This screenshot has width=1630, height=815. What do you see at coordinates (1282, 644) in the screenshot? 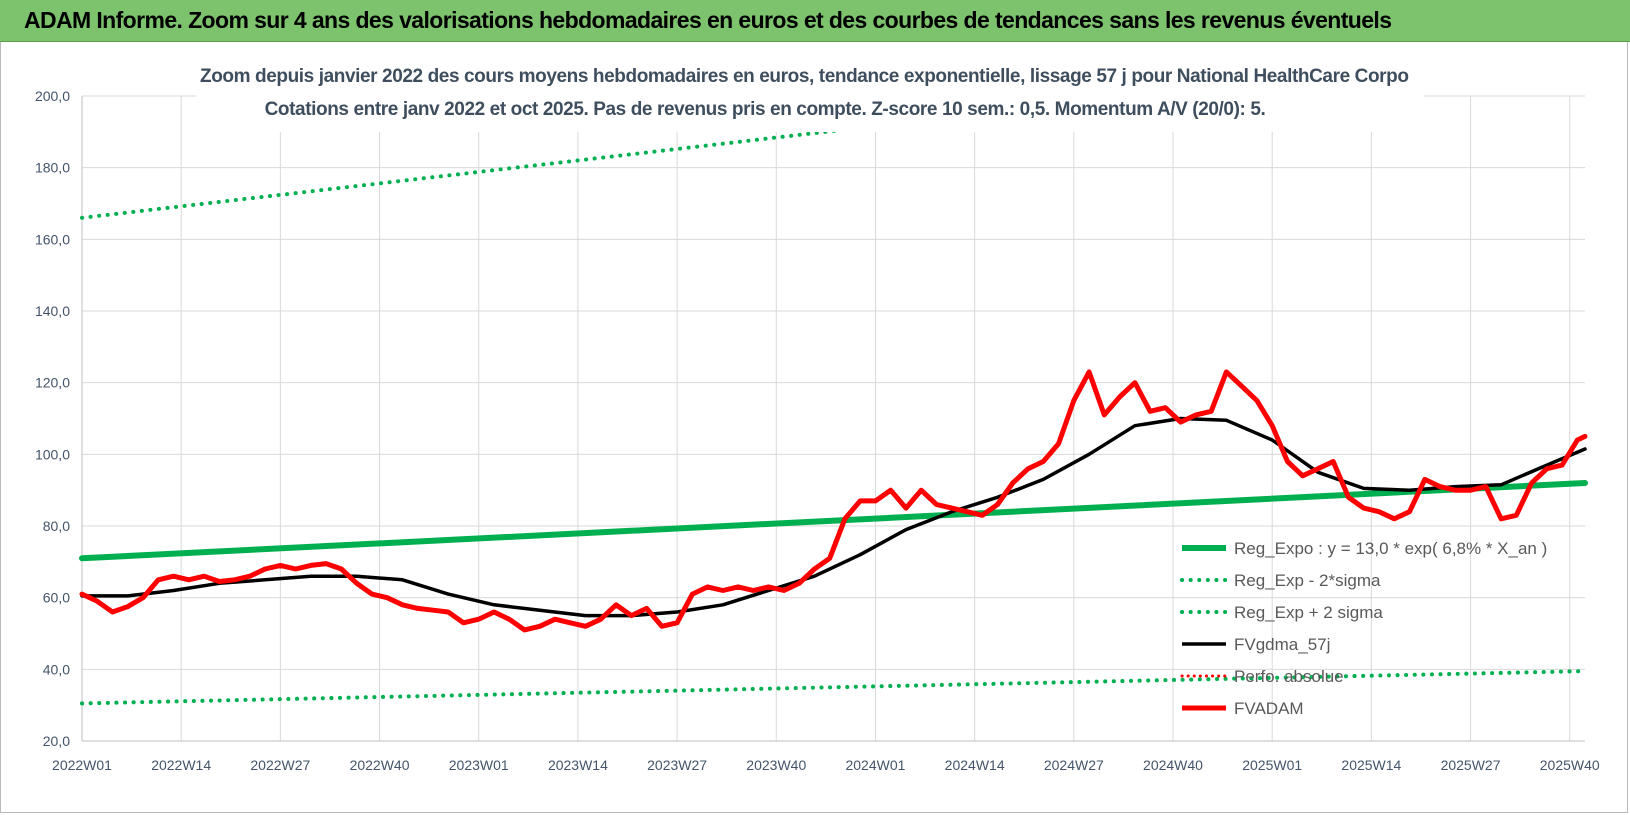
I see `legend-label-fvgdma-57j: FVgdma_57j` at bounding box center [1282, 644].